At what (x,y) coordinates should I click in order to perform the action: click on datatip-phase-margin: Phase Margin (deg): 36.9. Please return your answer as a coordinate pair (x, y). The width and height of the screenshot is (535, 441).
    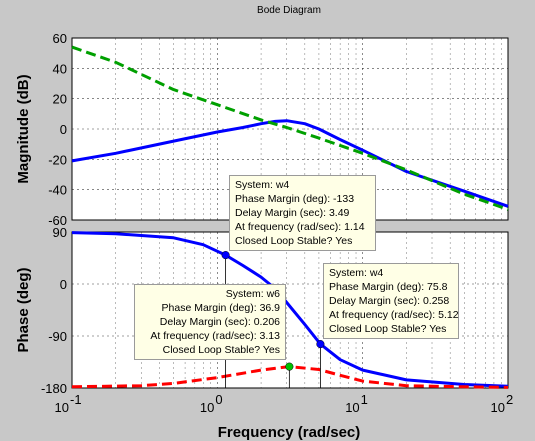
    Looking at the image, I should click on (220, 308).